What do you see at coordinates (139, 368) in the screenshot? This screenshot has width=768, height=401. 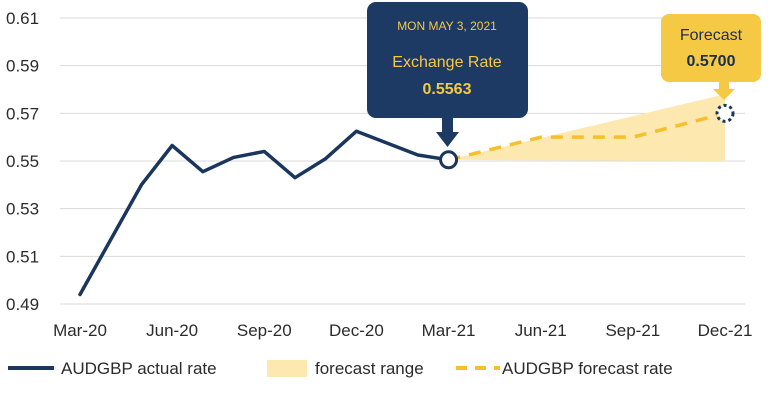 I see `legend-label-actual: AUDGBP actual rate` at bounding box center [139, 368].